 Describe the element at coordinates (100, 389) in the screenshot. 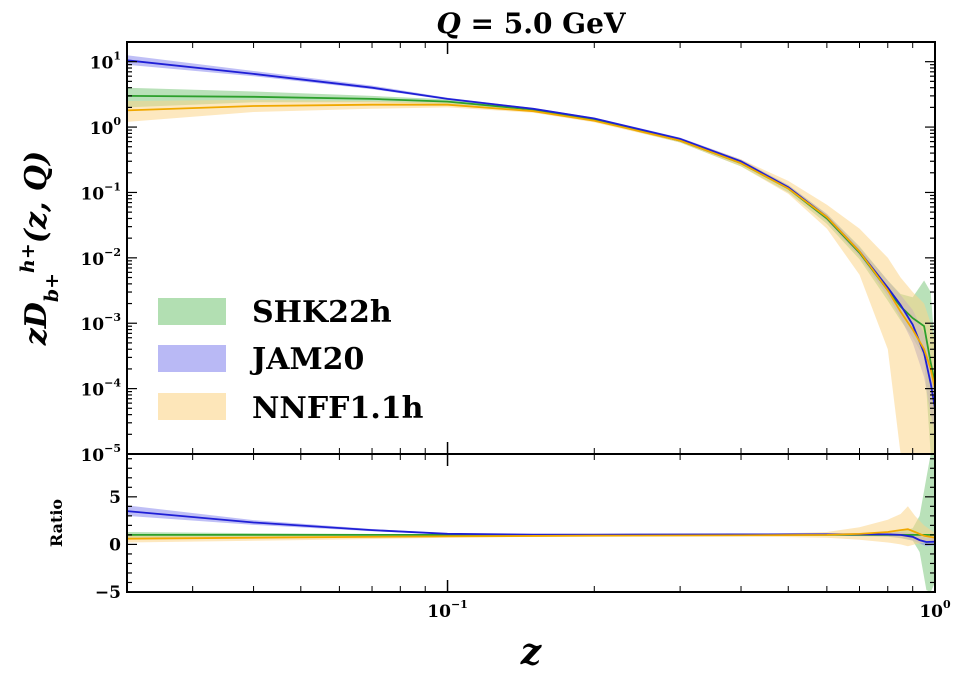

I see `y-tick-label: 10⁻⁴` at that location.